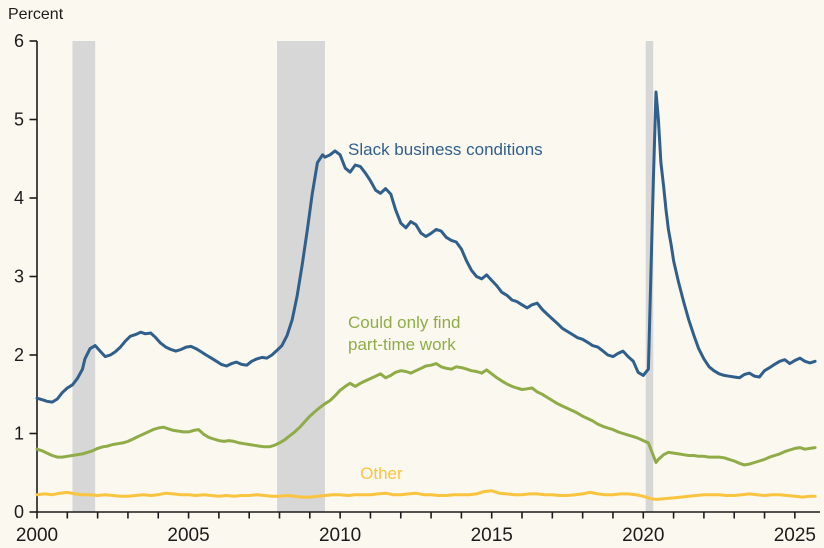 The width and height of the screenshot is (824, 548). Describe the element at coordinates (36, 14) in the screenshot. I see `y-axis-unit-label: Percent` at that location.